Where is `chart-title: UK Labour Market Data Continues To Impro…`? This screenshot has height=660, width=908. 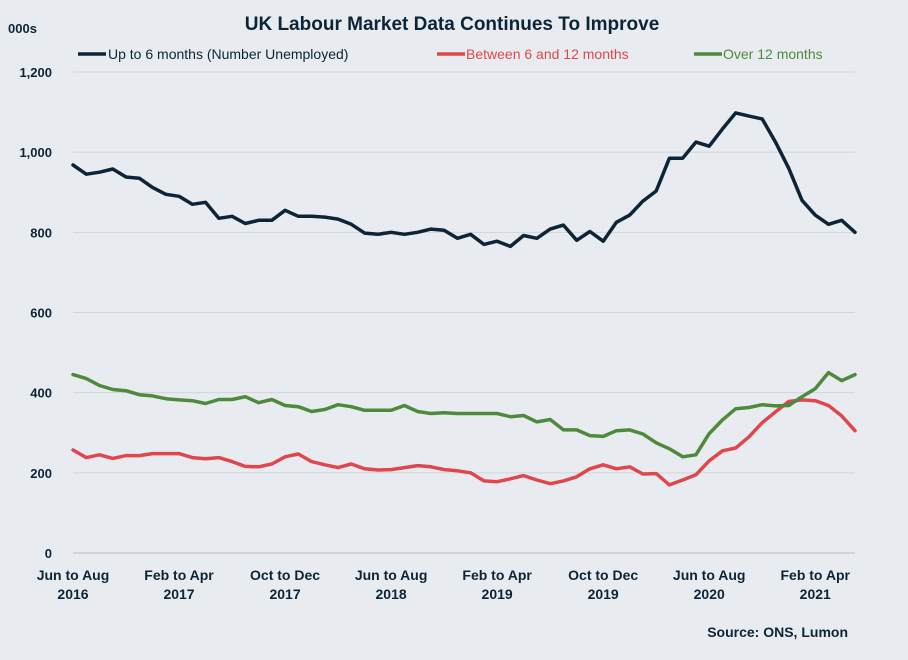 chart-title: UK Labour Market Data Continues To Impro… is located at coordinates (452, 24).